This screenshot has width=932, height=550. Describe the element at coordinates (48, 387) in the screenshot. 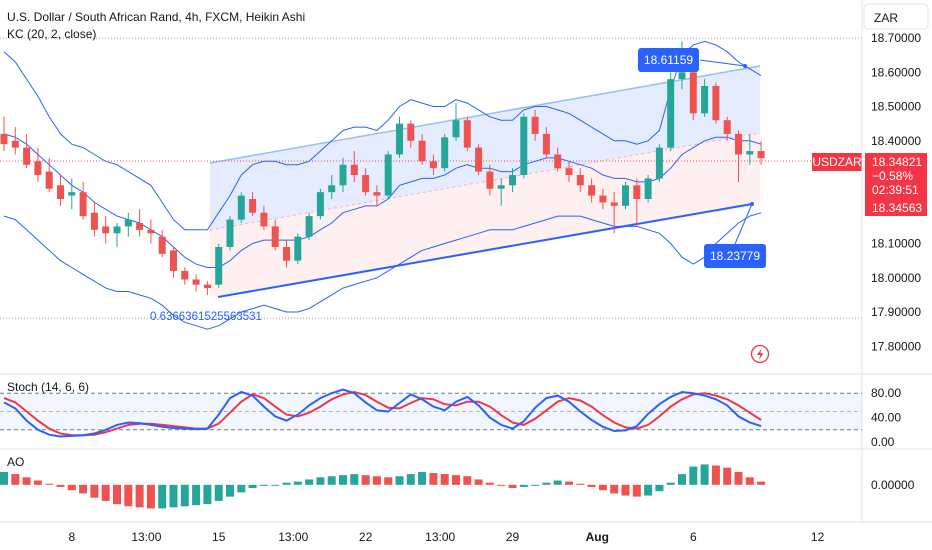

I see `stoch-label: Stoch (14, 6, 6)` at that location.